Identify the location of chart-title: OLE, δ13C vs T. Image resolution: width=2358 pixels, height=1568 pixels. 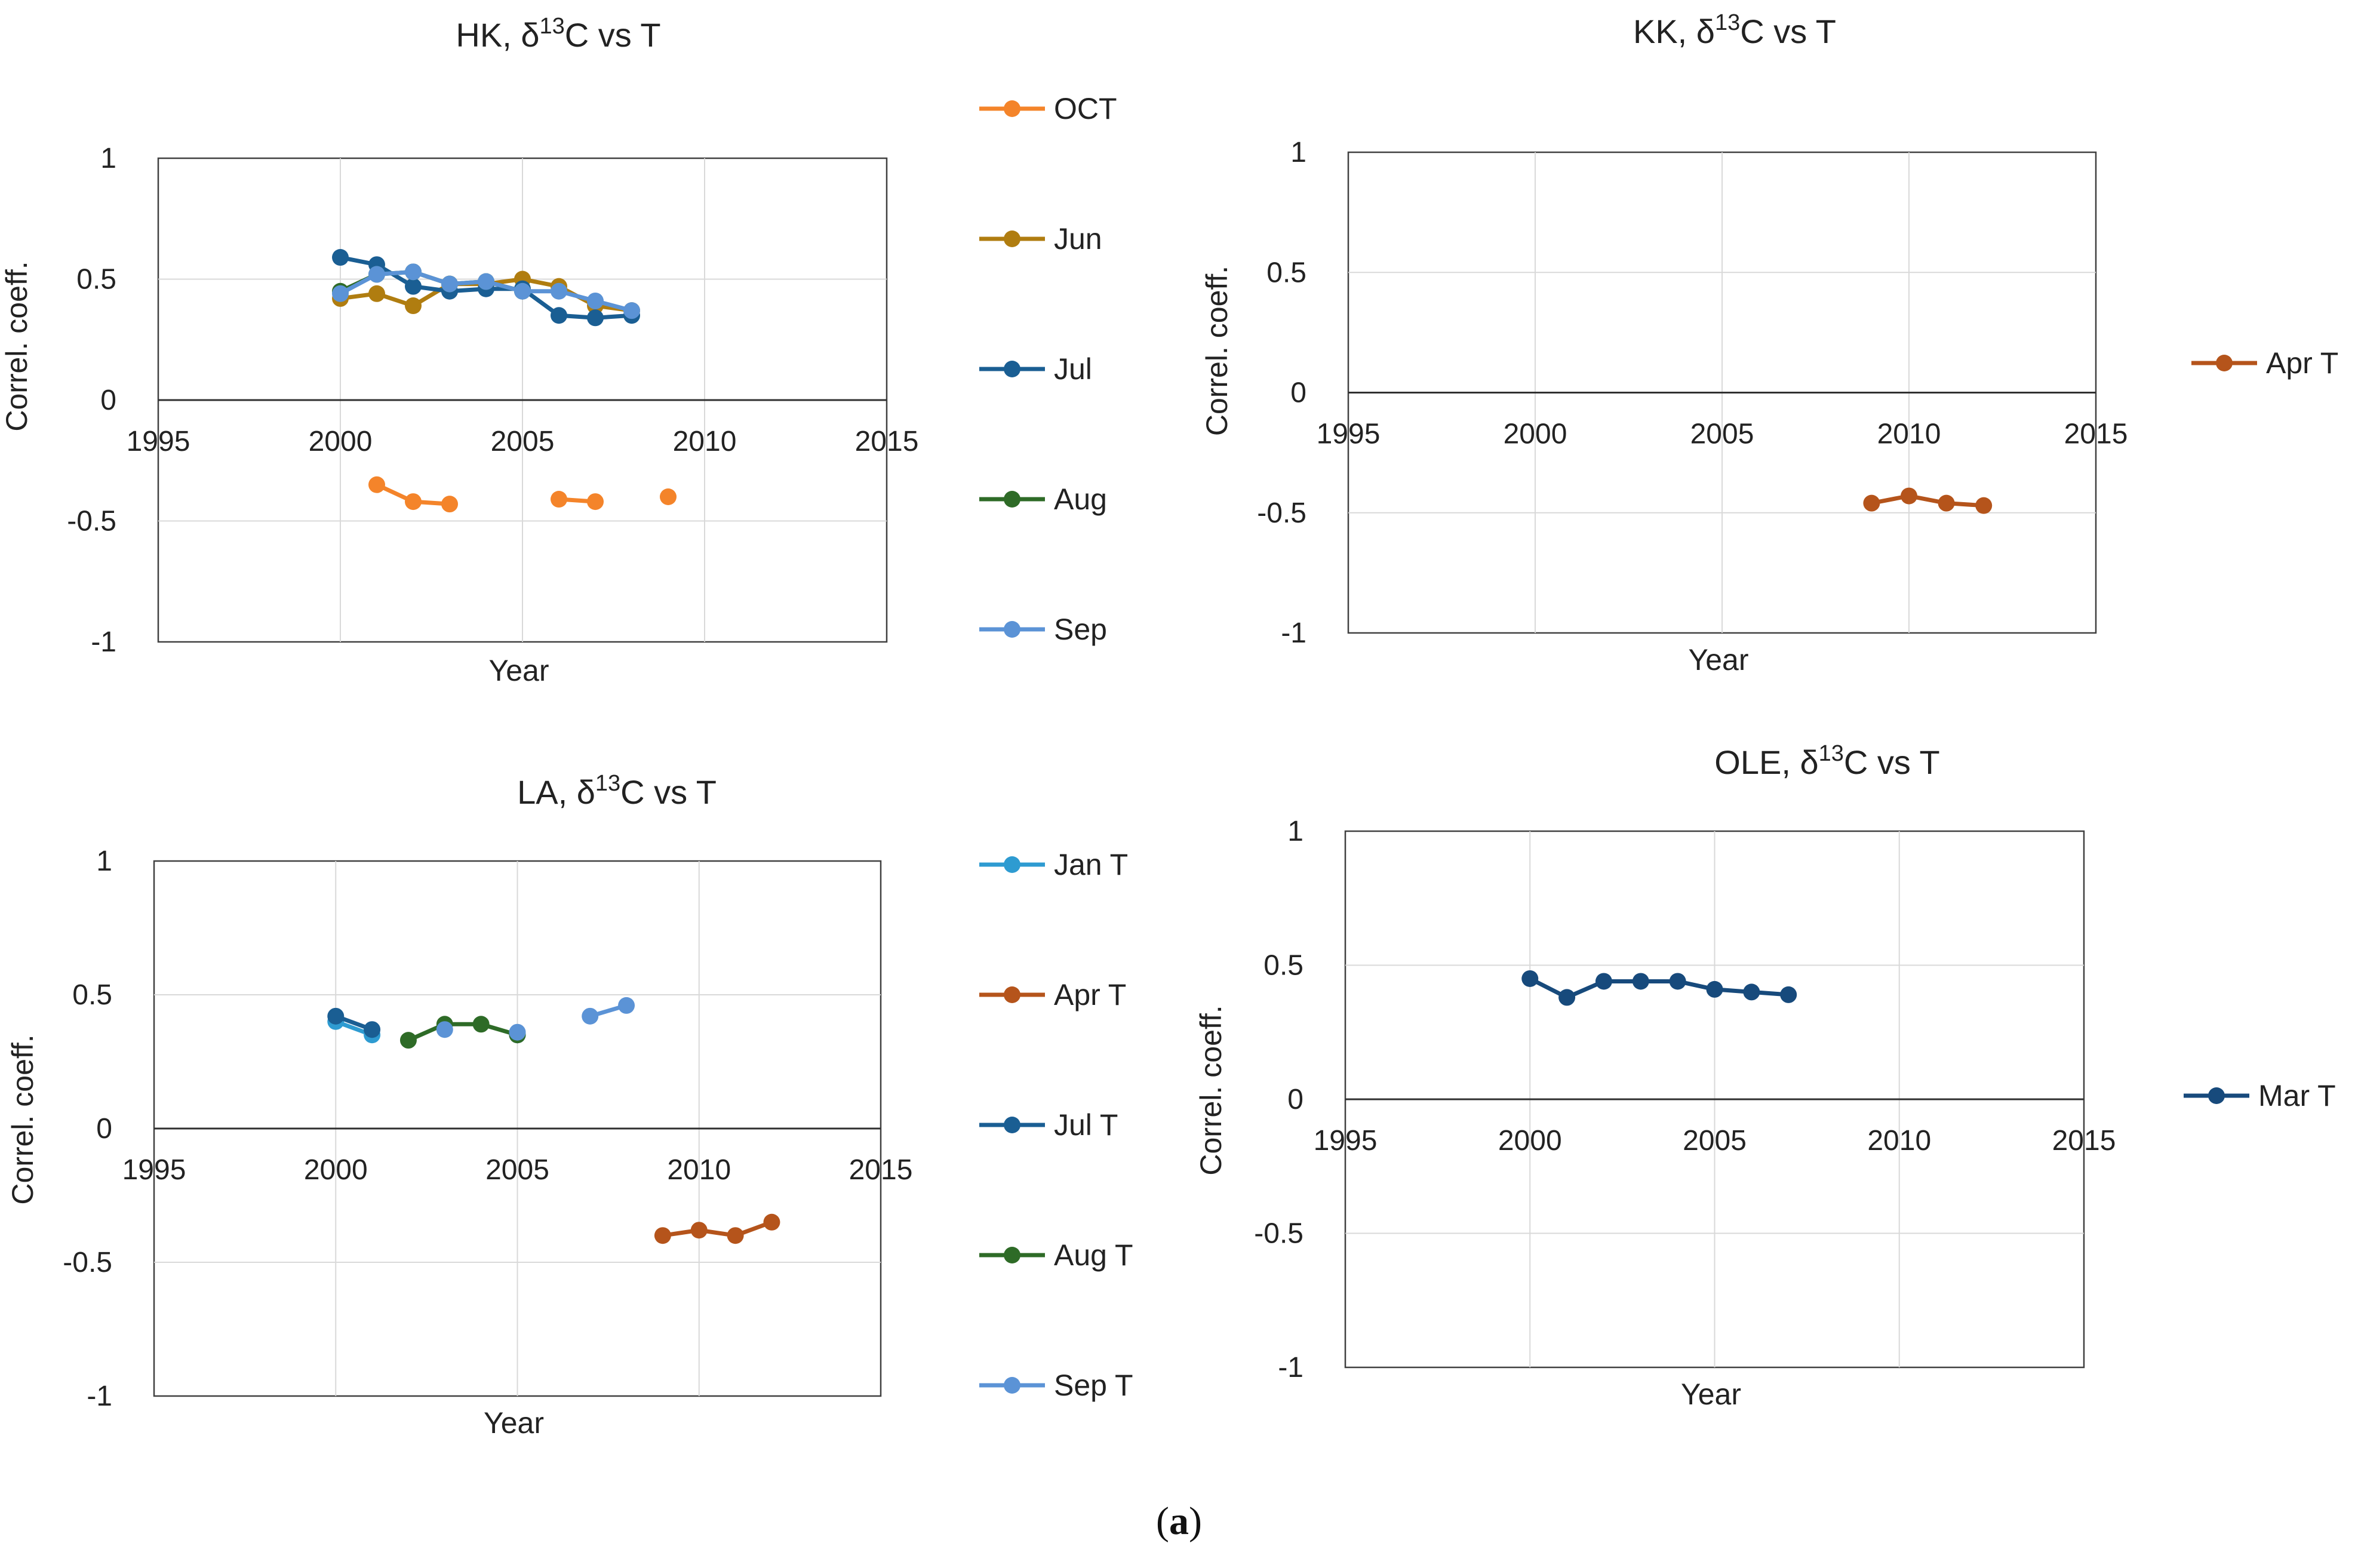
(1826, 761).